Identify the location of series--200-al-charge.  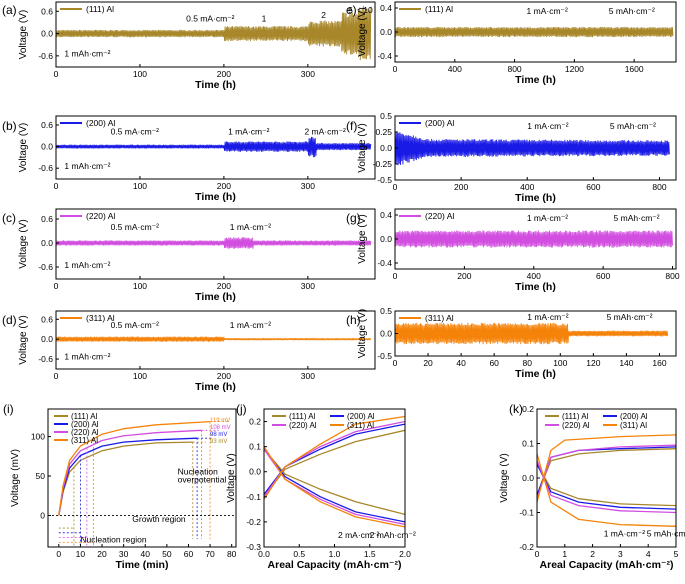
(606, 471).